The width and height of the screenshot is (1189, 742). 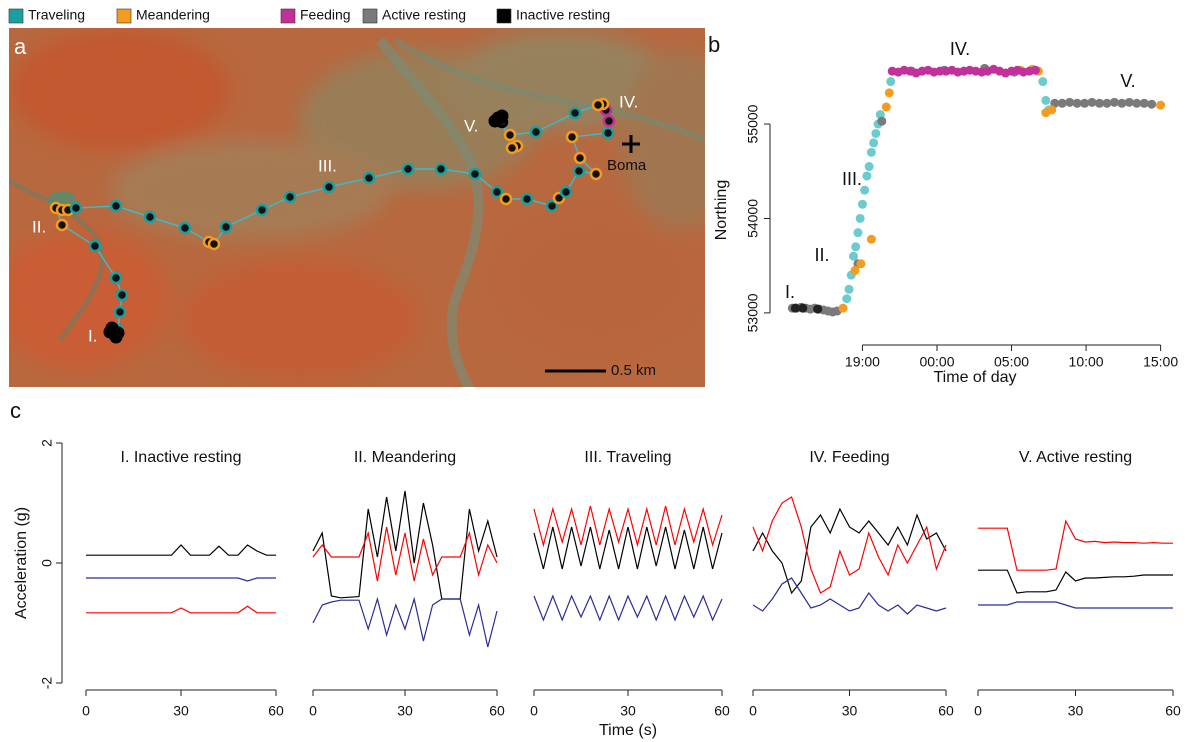 What do you see at coordinates (471, 125) in the screenshot?
I see `map-marker: V.` at bounding box center [471, 125].